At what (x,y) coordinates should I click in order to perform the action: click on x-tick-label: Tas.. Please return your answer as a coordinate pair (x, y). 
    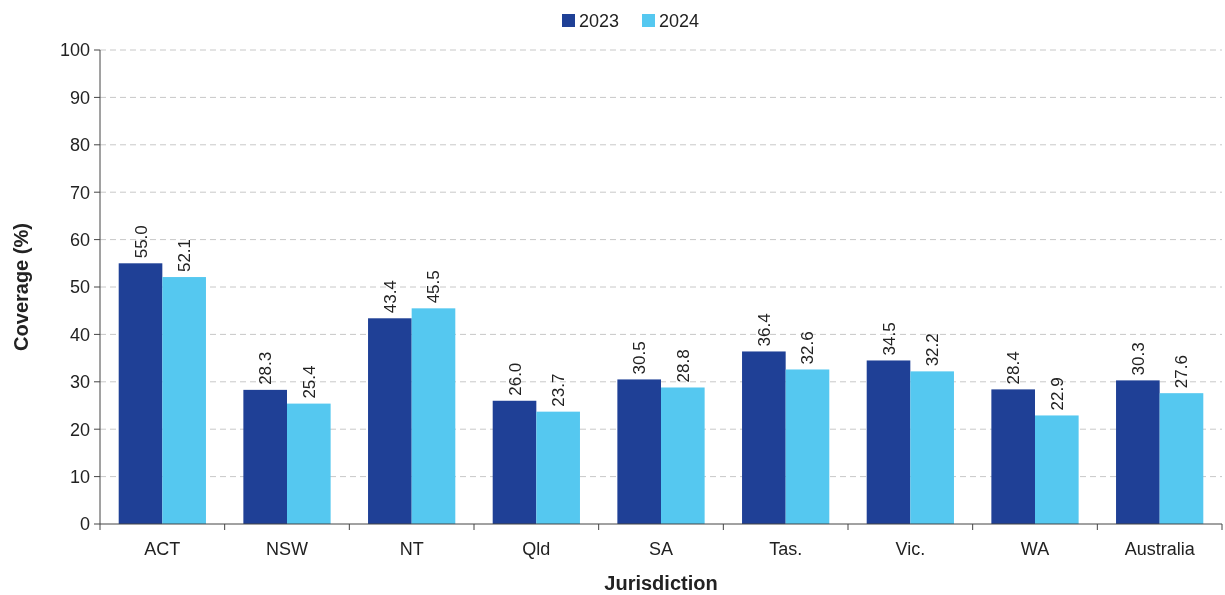
    Looking at the image, I should click on (786, 549).